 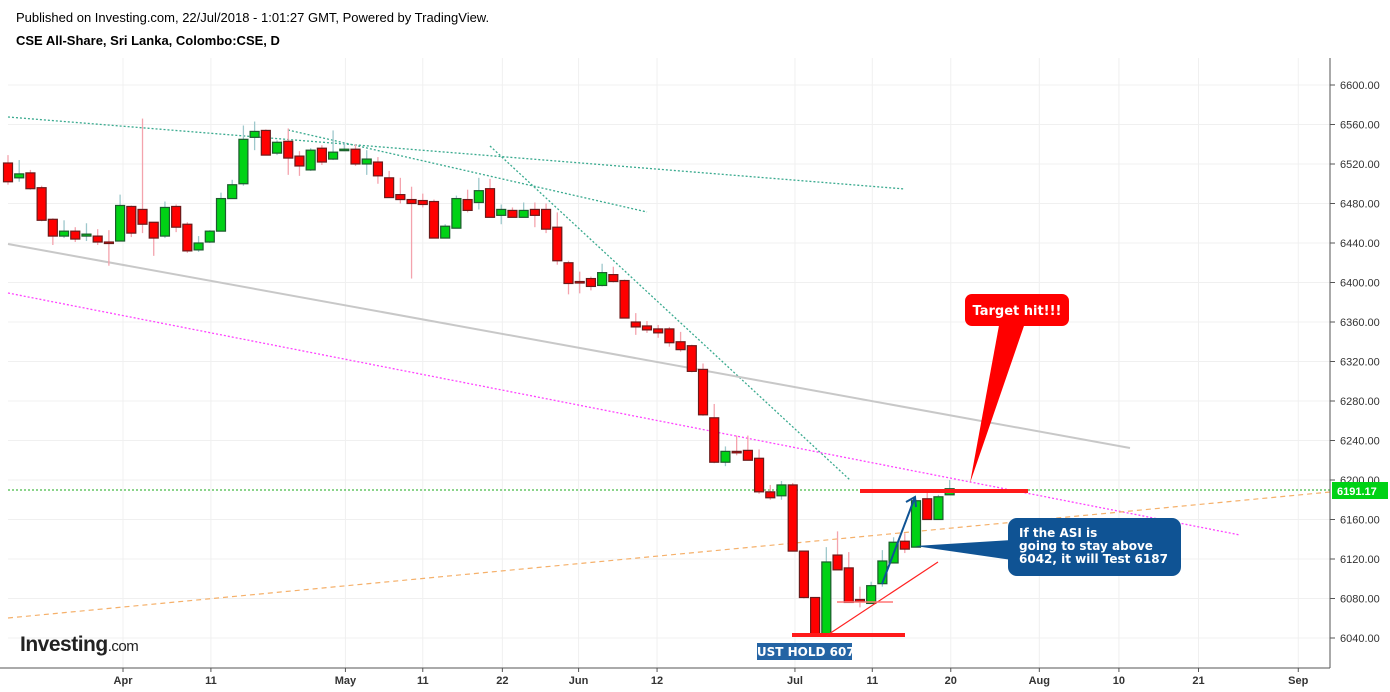 I want to click on y-tick-label: 6280.00, so click(x=1360, y=402).